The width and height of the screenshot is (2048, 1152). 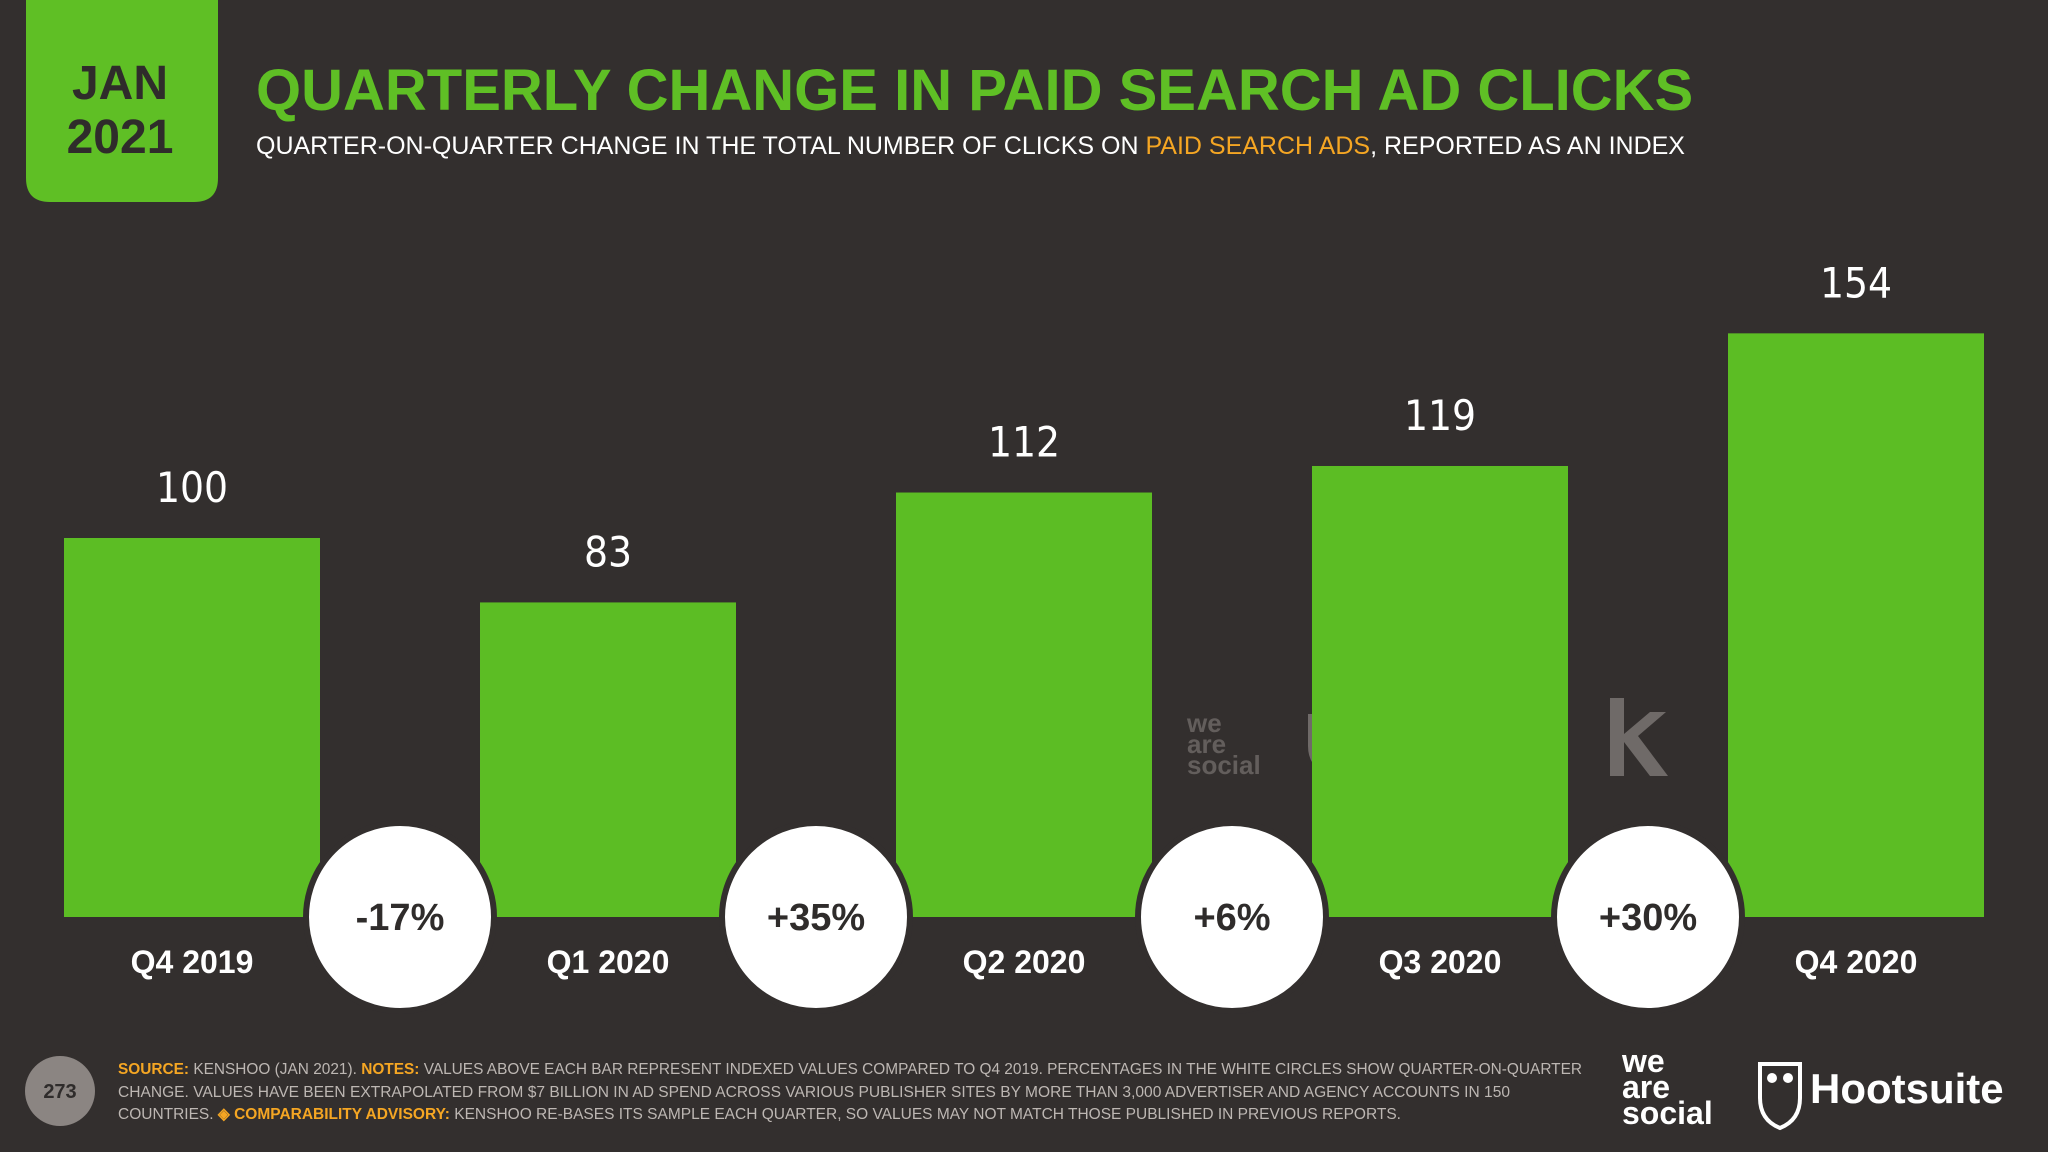 I want to click on value-label: 112, so click(x=1024, y=442).